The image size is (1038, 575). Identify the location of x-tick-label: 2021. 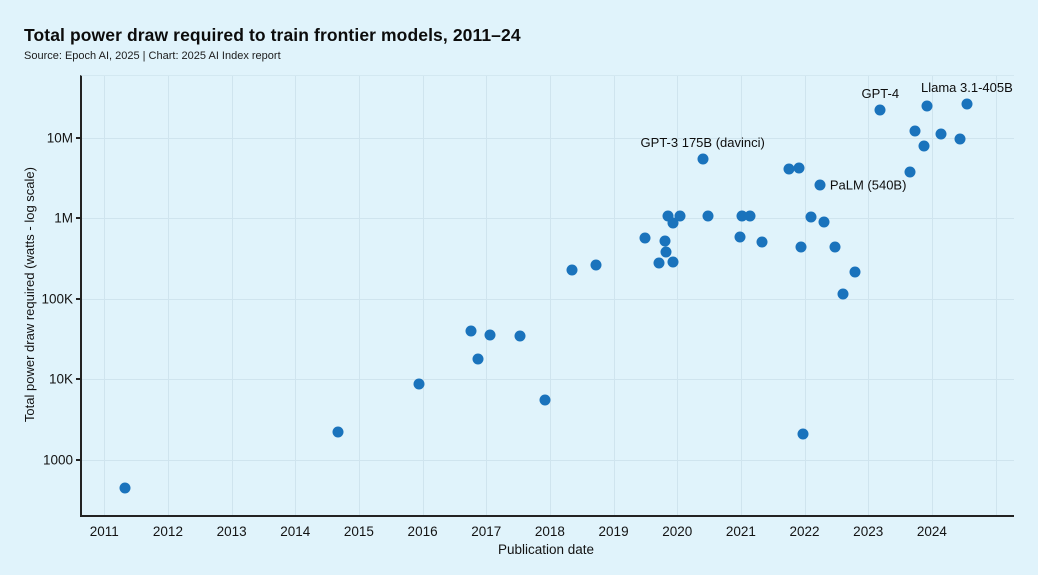
(740, 531).